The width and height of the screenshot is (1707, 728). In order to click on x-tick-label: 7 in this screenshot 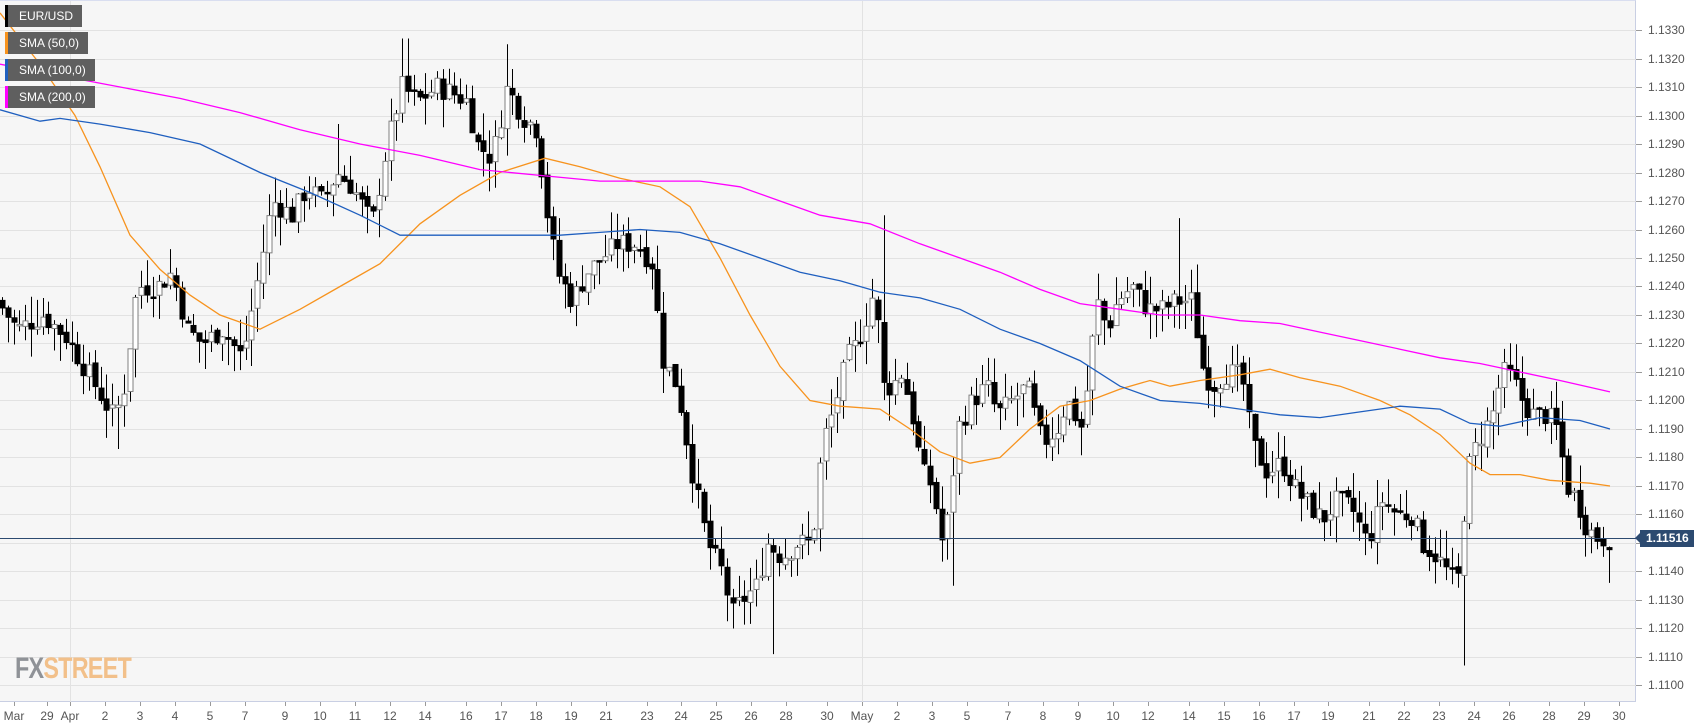, I will do `click(1008, 716)`.